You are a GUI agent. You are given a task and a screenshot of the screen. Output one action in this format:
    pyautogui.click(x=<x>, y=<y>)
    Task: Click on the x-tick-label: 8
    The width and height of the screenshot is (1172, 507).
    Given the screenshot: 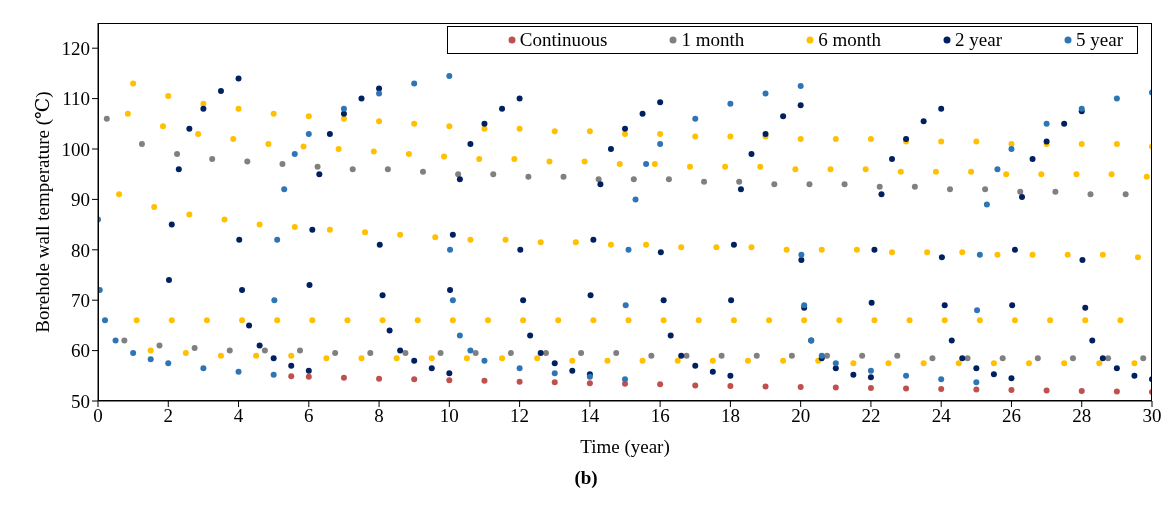 What is the action you would take?
    pyautogui.click(x=379, y=416)
    